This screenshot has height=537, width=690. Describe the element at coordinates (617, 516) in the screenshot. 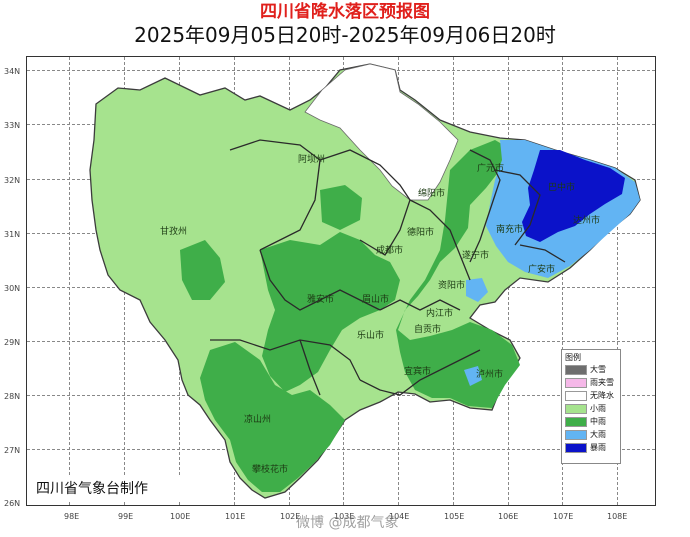

I see `lon-label-108: 108E` at that location.